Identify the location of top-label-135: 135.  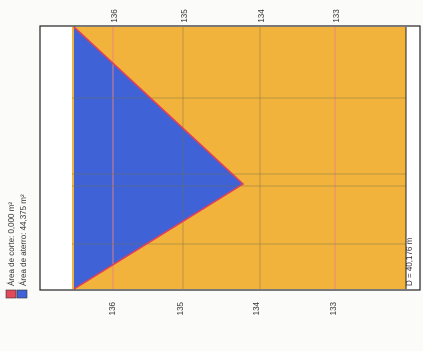
(184, 16).